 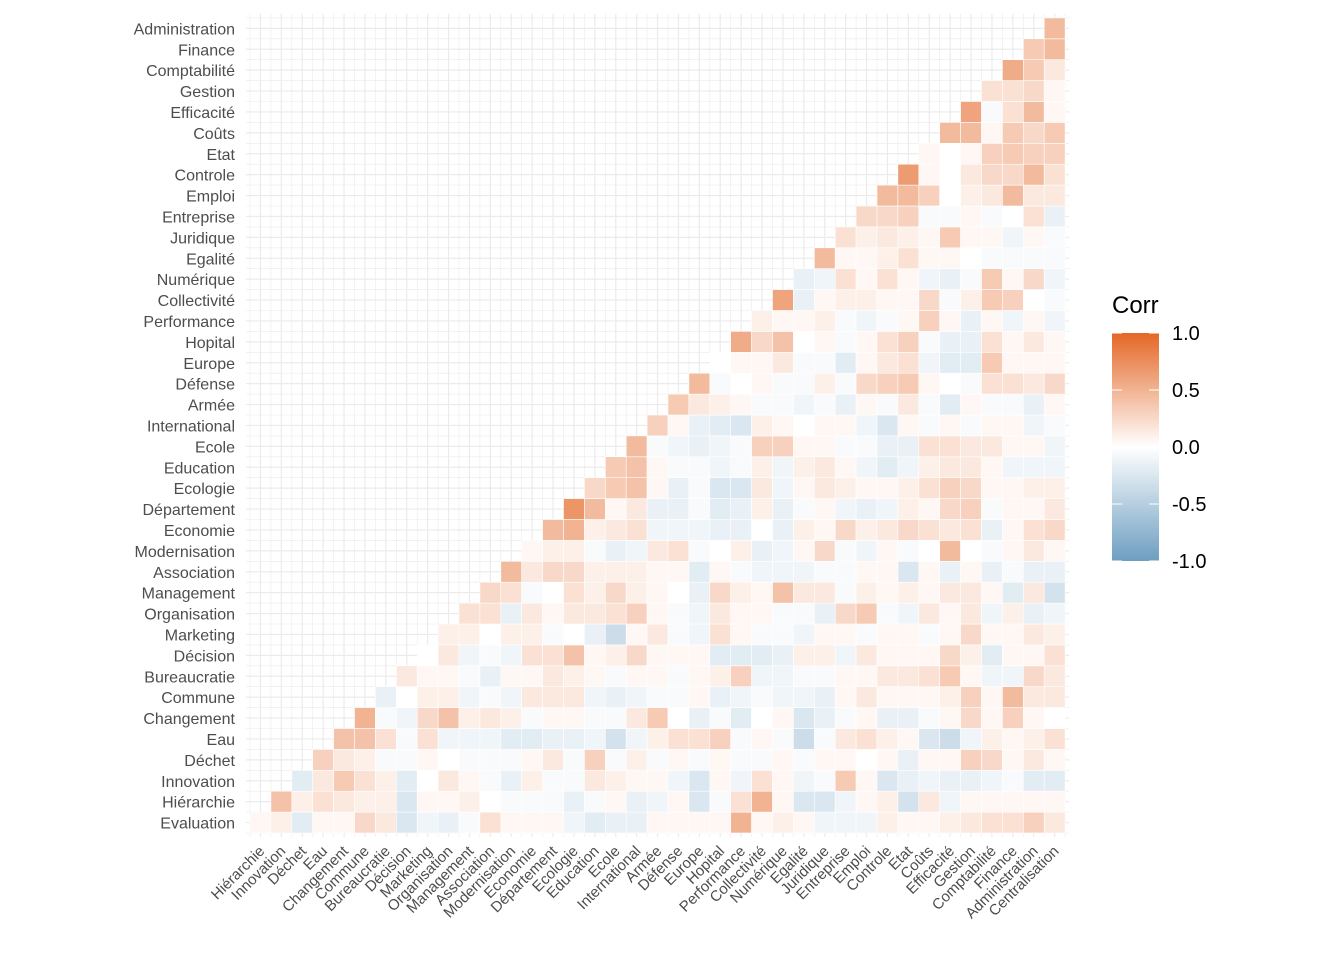 I want to click on y-tick-label: Changement, so click(x=189, y=719).